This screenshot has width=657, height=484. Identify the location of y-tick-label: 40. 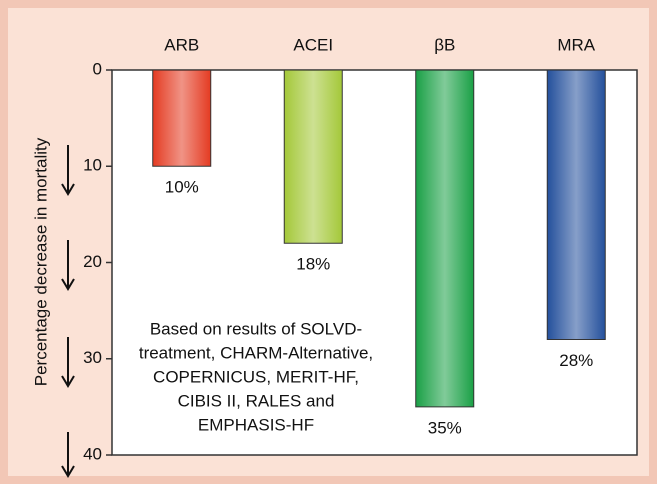
(92, 453).